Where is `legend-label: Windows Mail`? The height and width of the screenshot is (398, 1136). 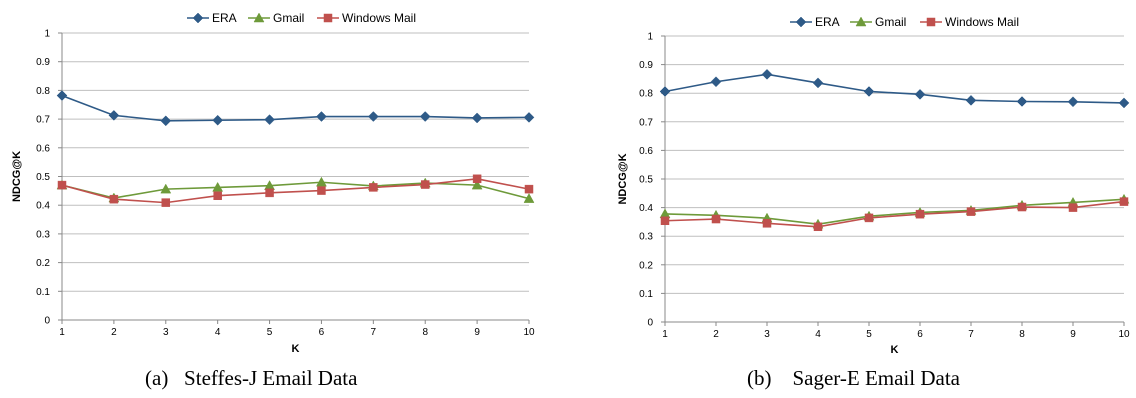 legend-label: Windows Mail is located at coordinates (982, 22).